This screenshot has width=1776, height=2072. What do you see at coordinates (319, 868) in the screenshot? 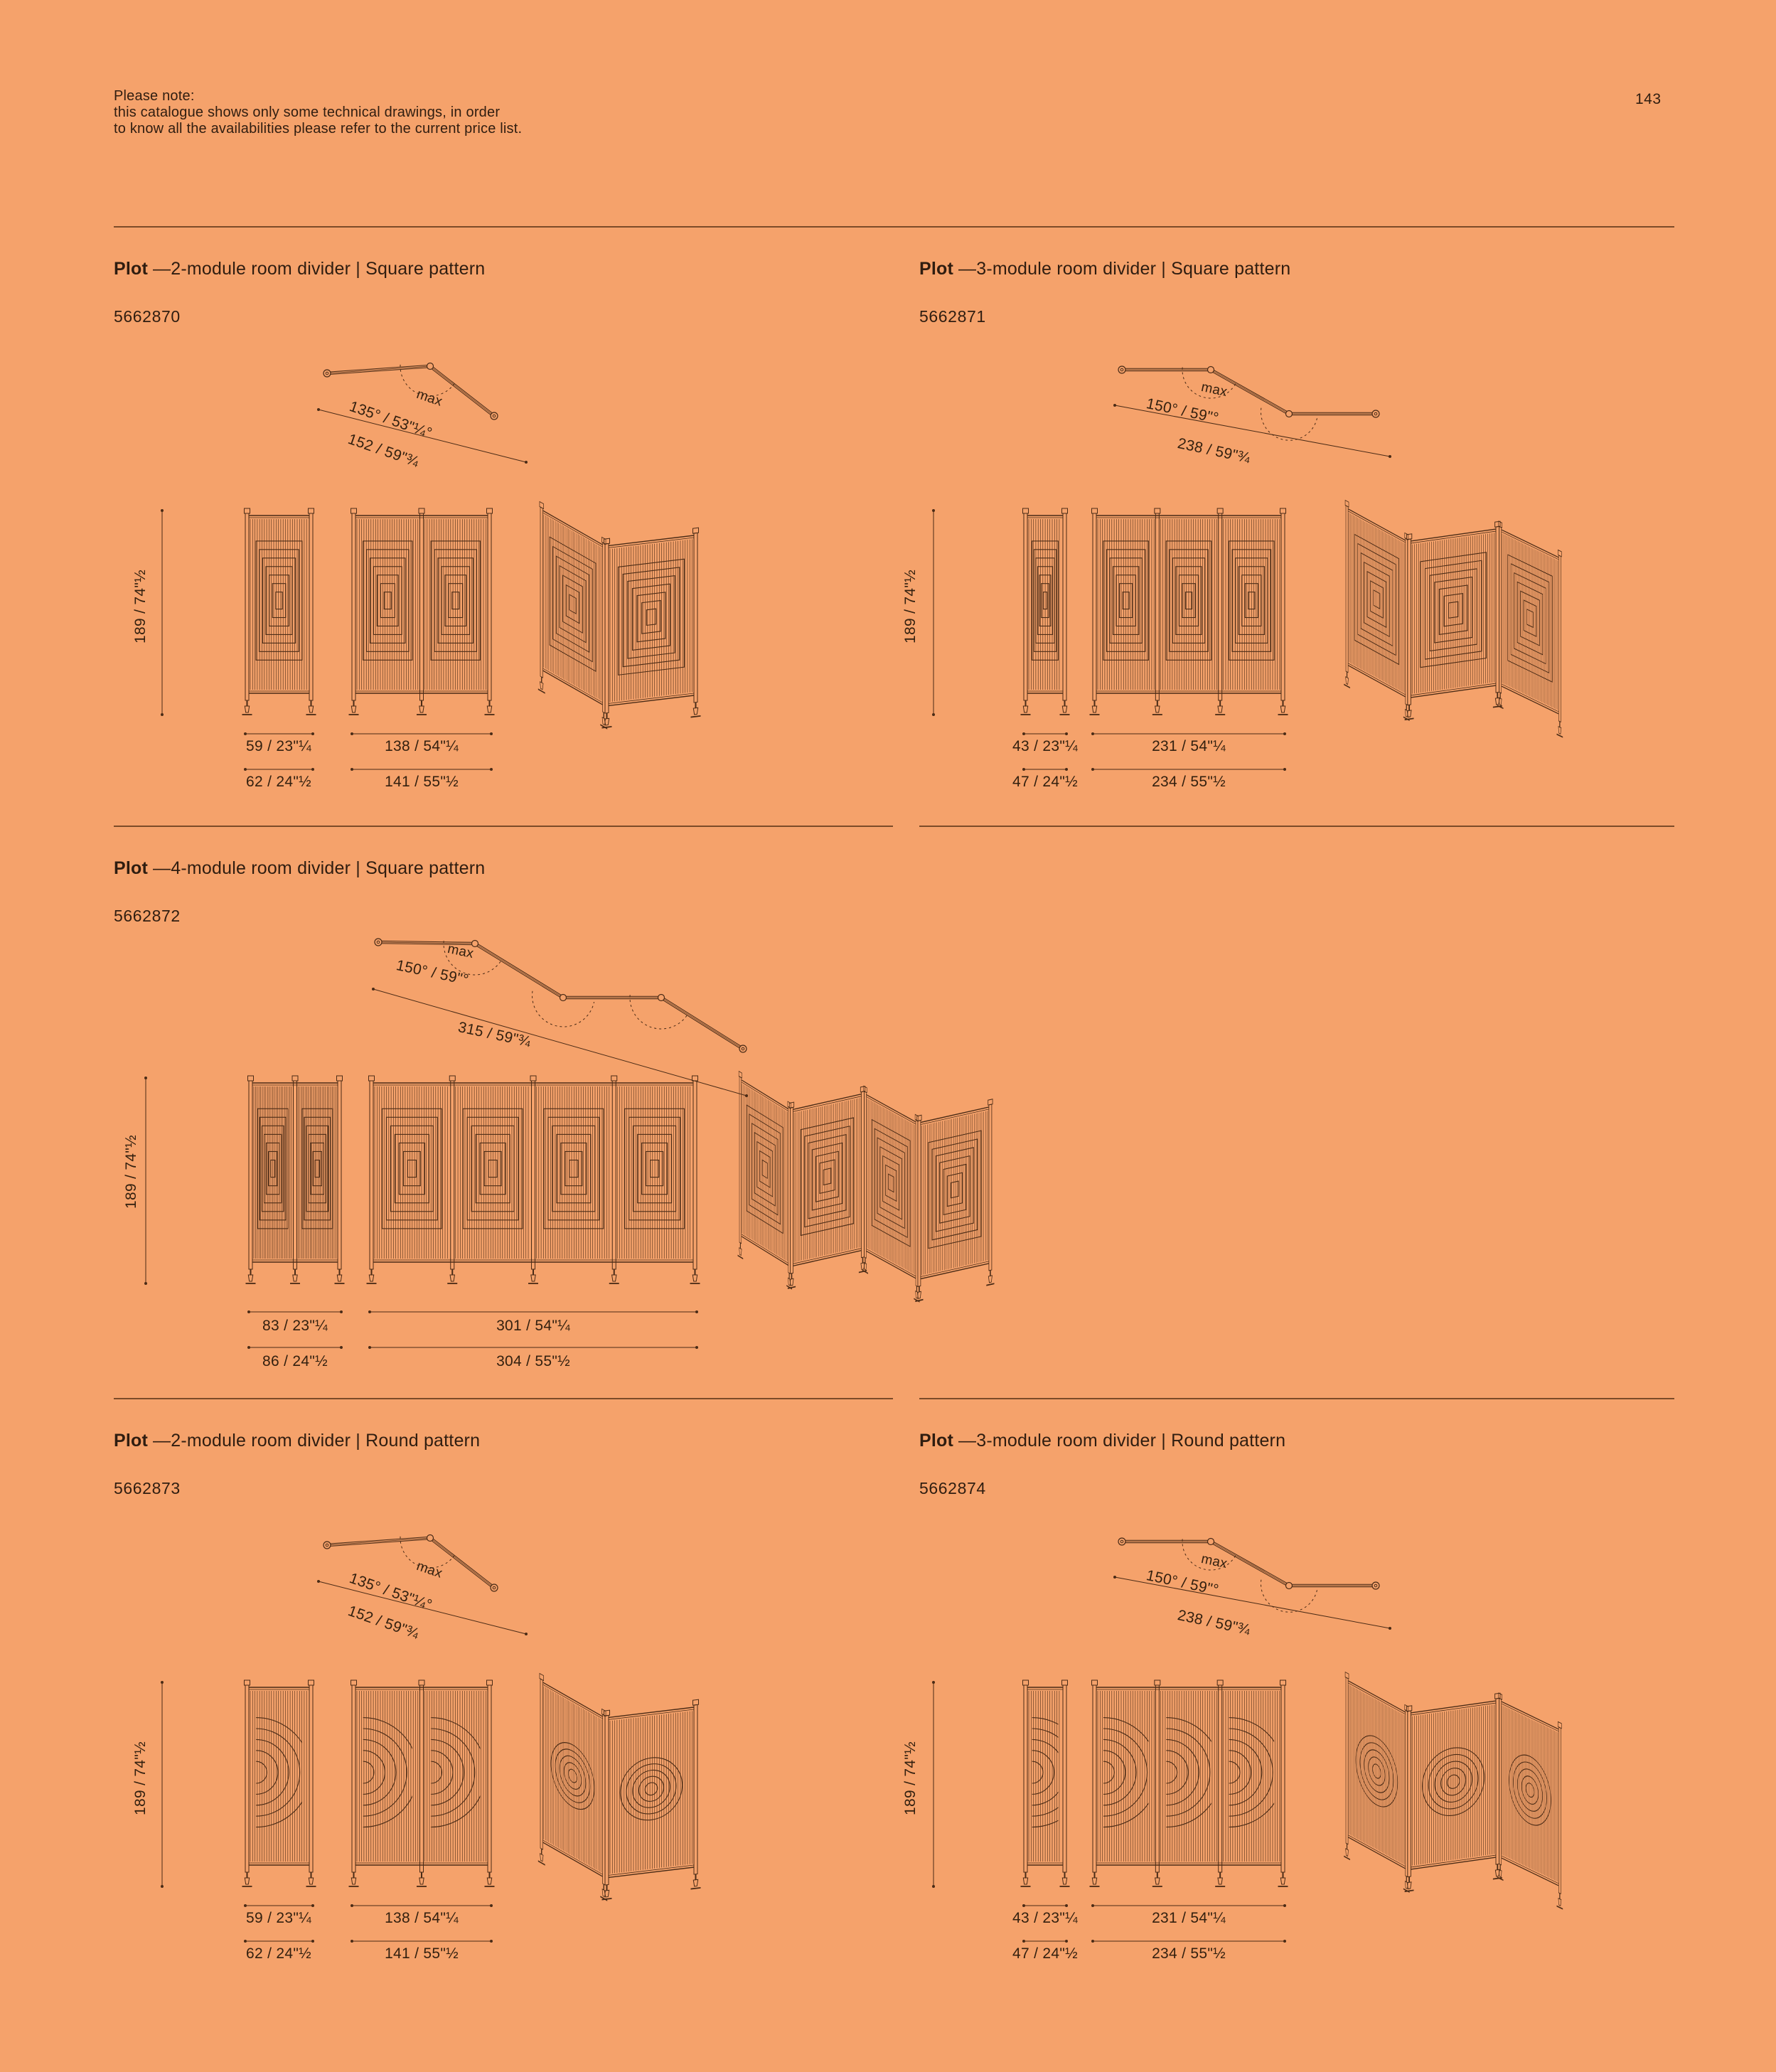
I see `section-title: —4-module room divider | Square pattern` at bounding box center [319, 868].